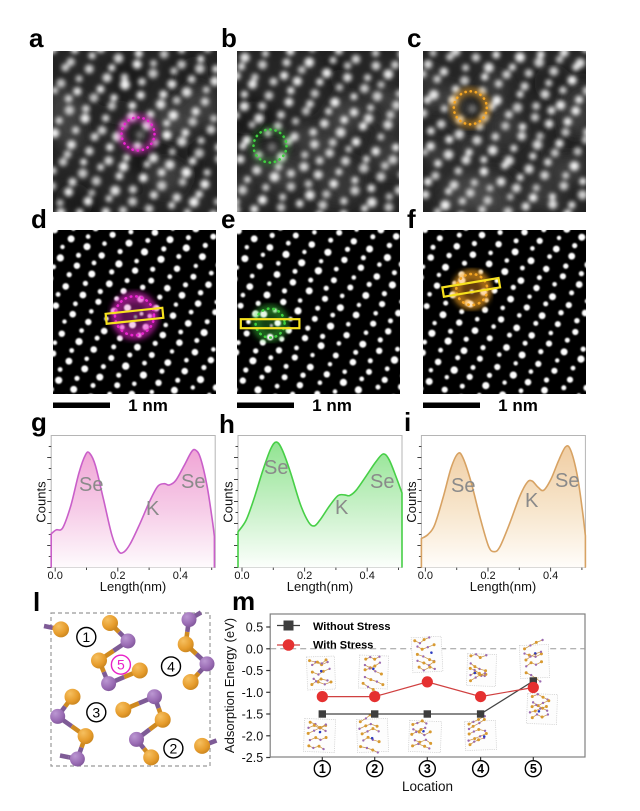 This screenshot has width=640, height=811. Describe the element at coordinates (427, 786) in the screenshot. I see `svg-text: Location` at that location.